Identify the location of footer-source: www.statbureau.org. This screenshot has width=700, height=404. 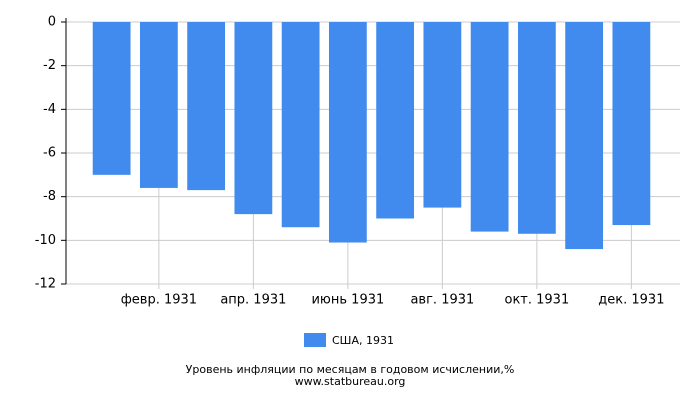
(350, 381).